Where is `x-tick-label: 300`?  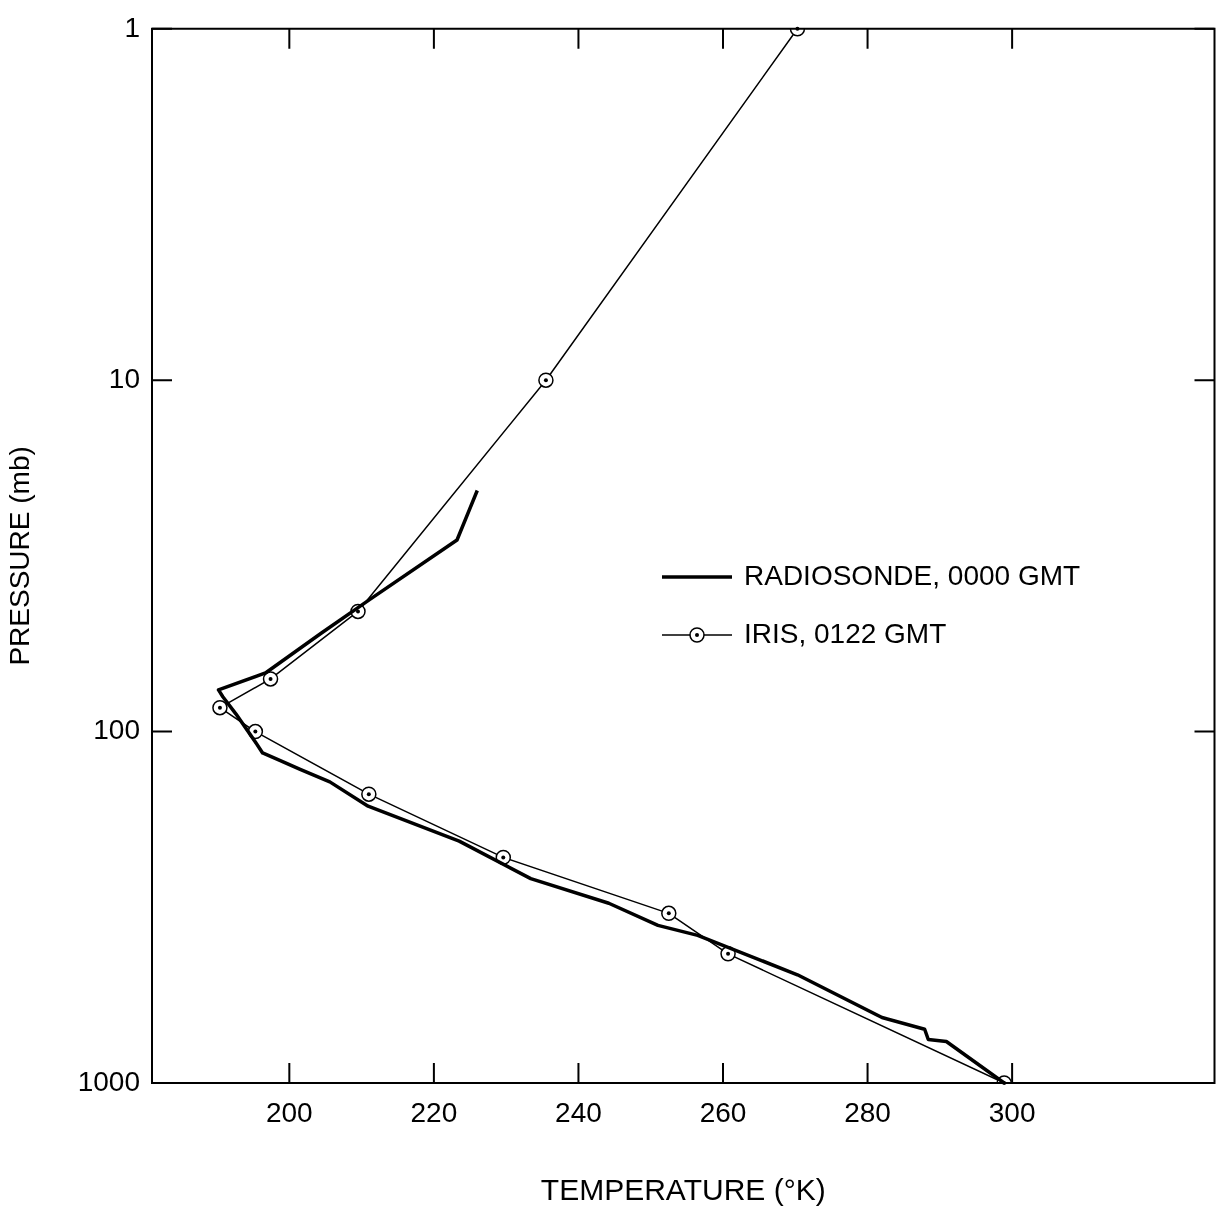 x-tick-label: 300 is located at coordinates (1012, 1112).